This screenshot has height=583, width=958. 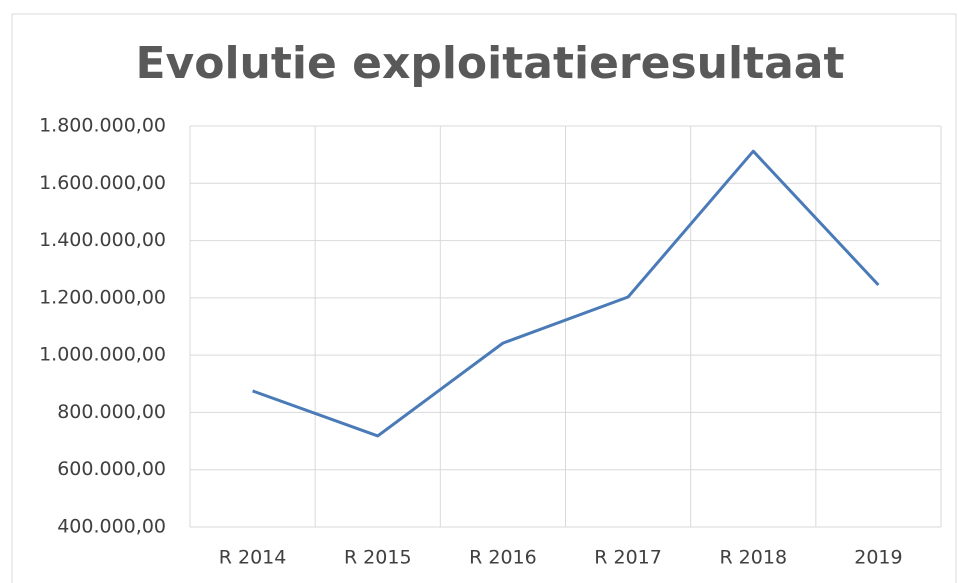 I want to click on y-tick-label: 800.000,00, so click(x=111, y=412).